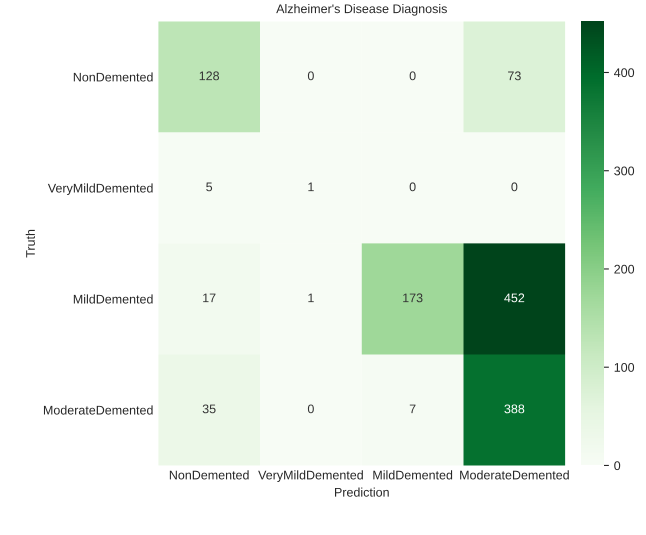 This screenshot has height=535, width=646. I want to click on y-tick-label: ModerateDemented, so click(98, 410).